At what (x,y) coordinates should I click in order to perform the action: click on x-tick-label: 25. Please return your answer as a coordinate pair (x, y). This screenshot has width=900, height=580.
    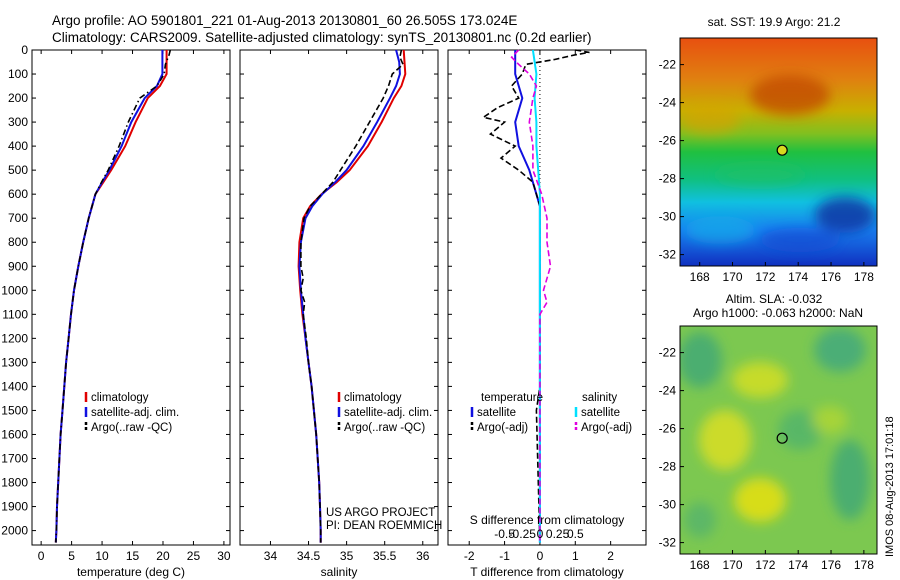
    Looking at the image, I should click on (194, 556).